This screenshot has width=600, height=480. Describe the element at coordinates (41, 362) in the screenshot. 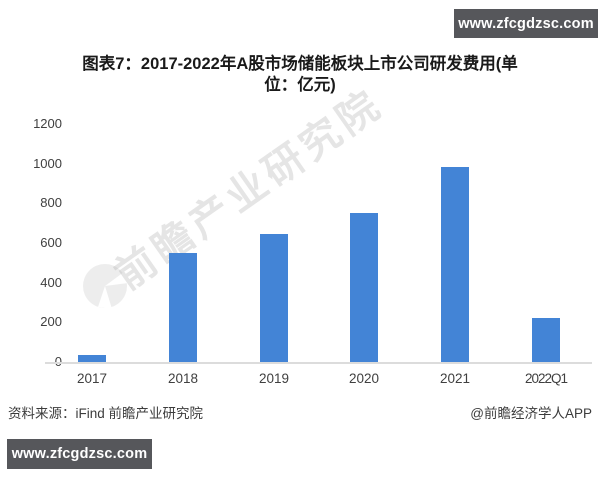

I see `y-tick-label-0: 0` at that location.